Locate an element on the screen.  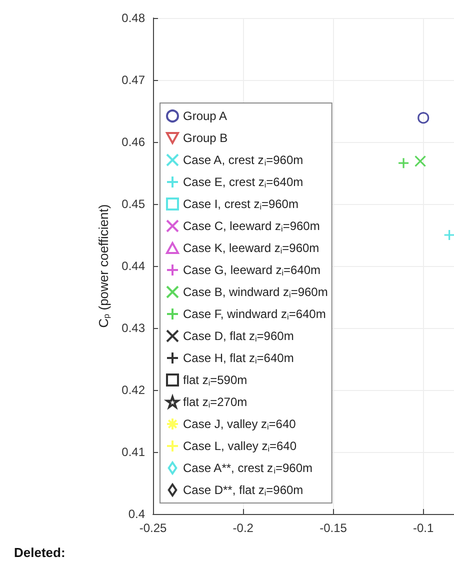
y-tick-label: 0.44 is located at coordinates (134, 266).